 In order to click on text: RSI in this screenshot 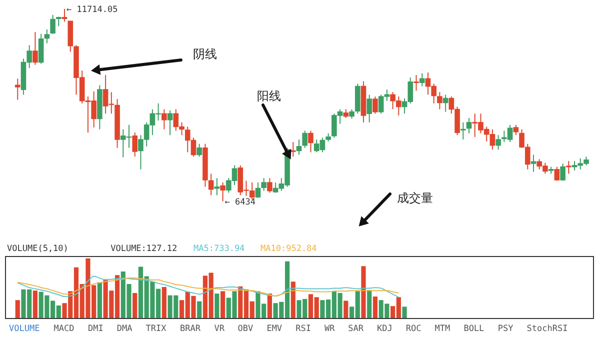, I will do `click(303, 329)`.